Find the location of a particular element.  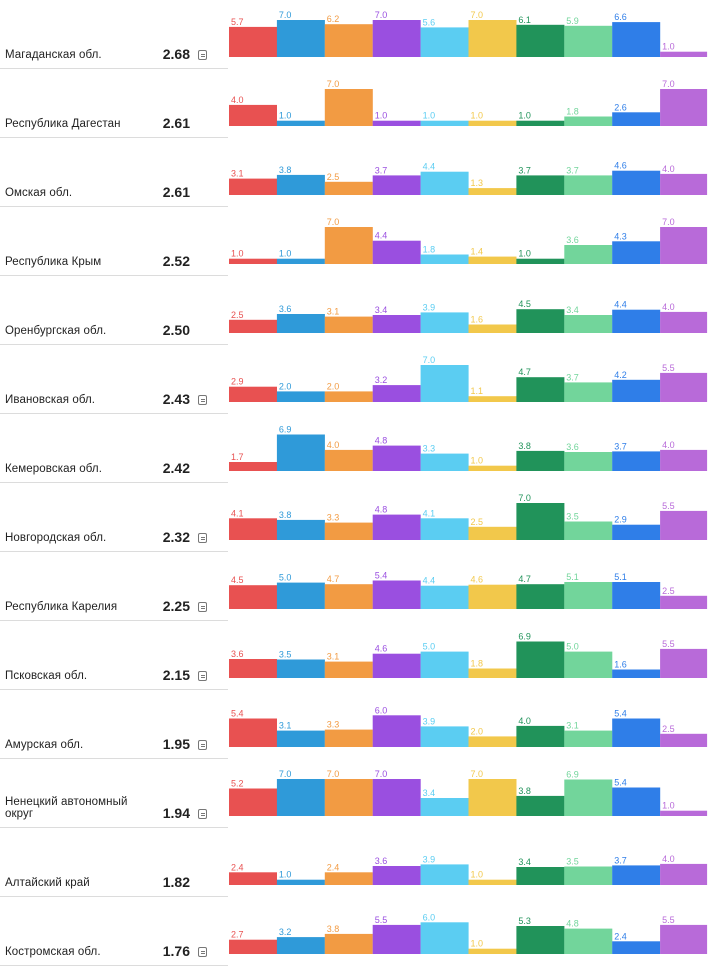

indicator-value-label: 6.0 is located at coordinates (429, 917).